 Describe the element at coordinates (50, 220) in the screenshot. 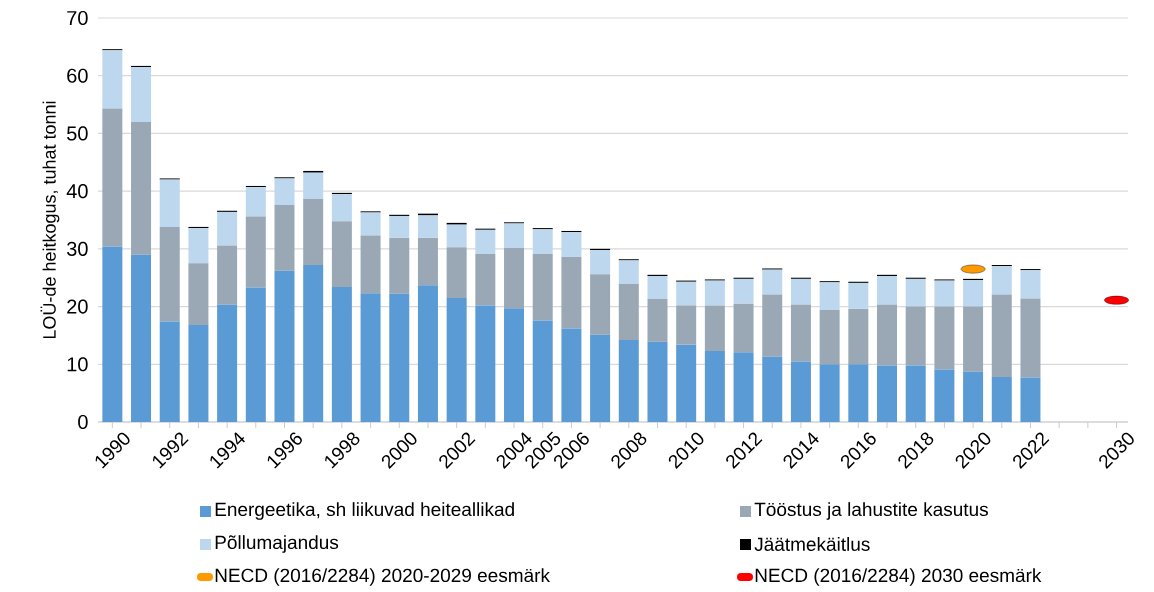

I see `y-axis-title: LOÜ-de heitkogus, tuhat tonni` at that location.